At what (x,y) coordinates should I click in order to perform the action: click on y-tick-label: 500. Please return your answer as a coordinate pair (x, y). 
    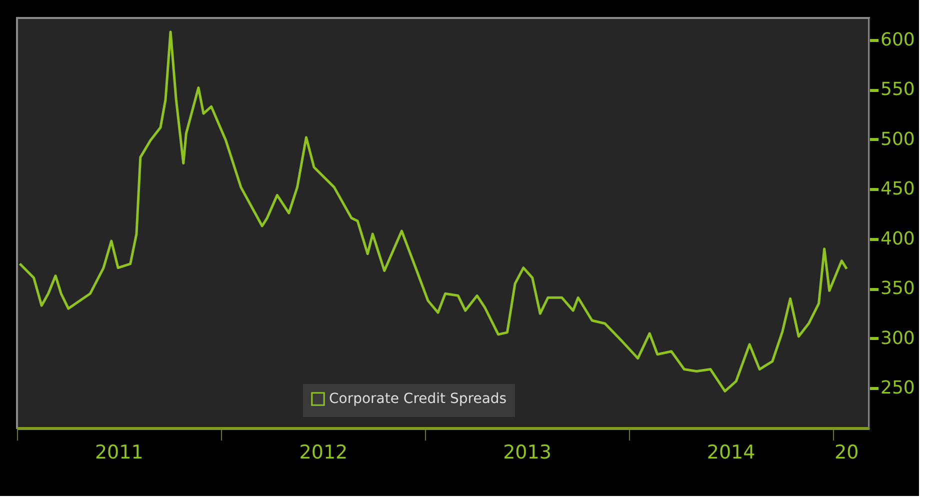
    Looking at the image, I should click on (897, 139).